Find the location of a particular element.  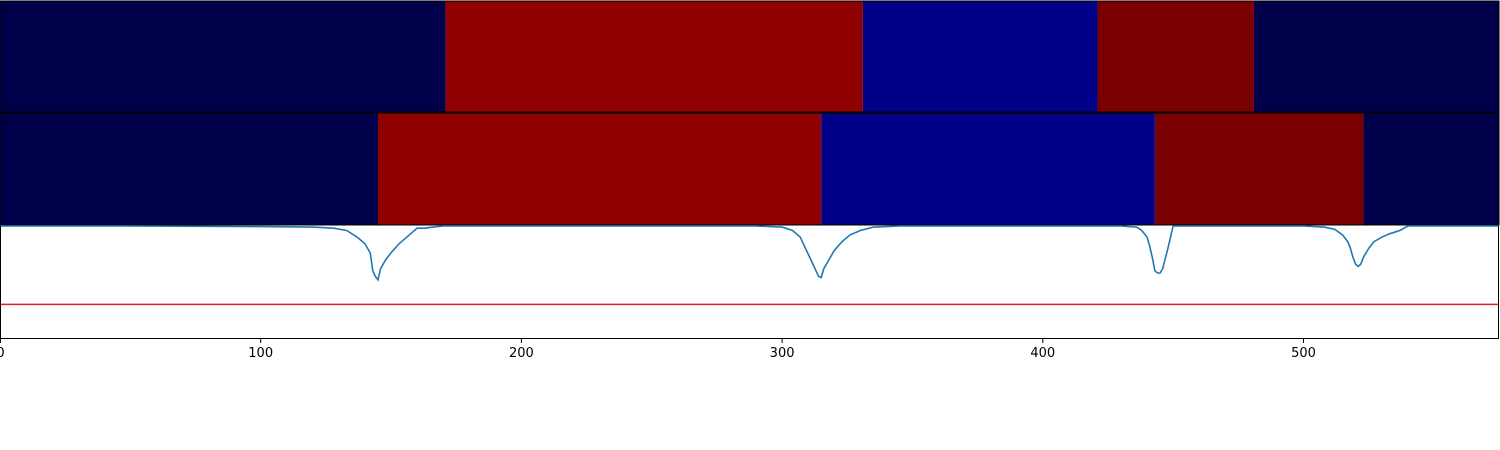

x-tick-label-200: 200 is located at coordinates (521, 353).